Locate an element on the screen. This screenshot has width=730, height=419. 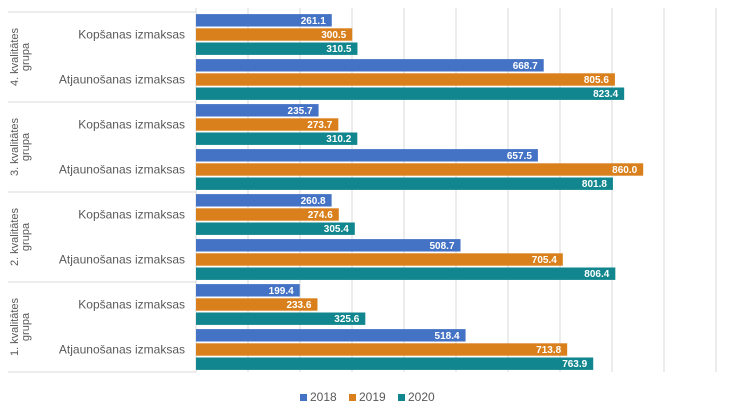
group-label-line: 4. kvalitātes is located at coordinates (15, 56).